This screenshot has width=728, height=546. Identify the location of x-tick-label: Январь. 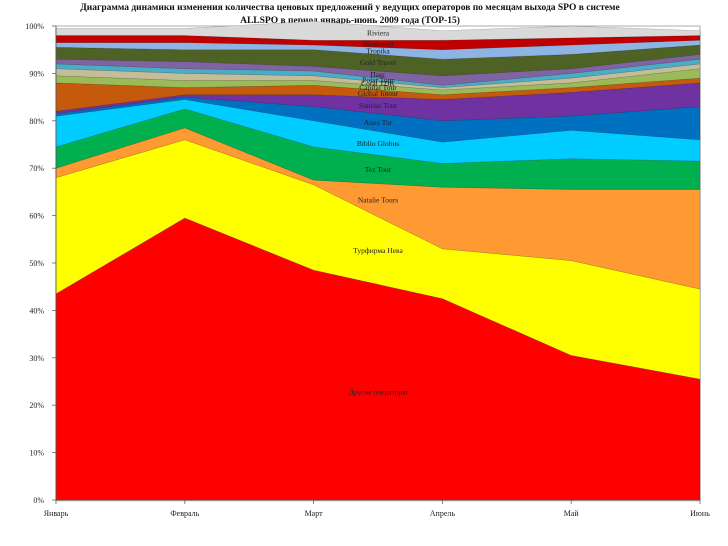
(56, 513).